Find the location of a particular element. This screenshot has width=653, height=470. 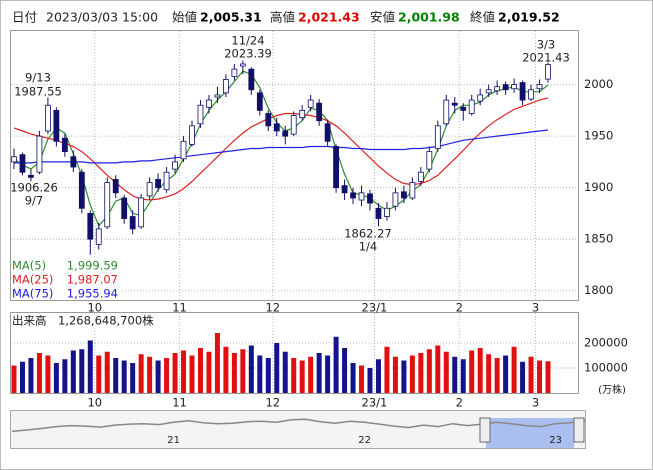

ma-line is located at coordinates (281, 146).